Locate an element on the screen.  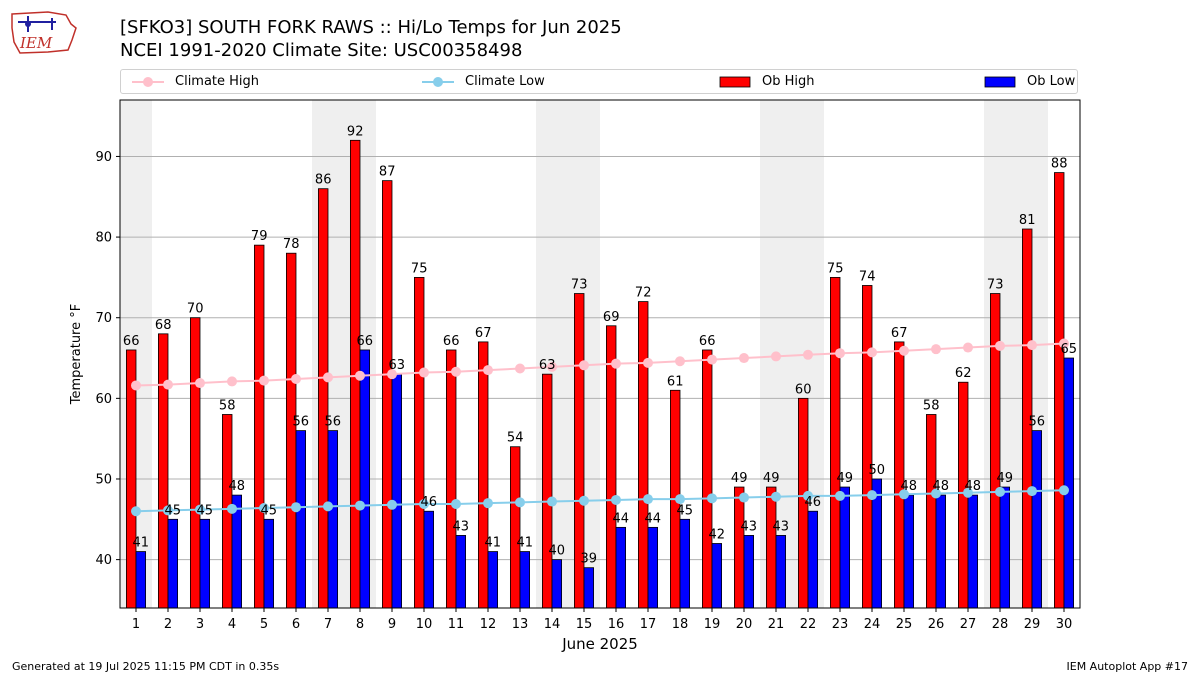
x-tick-label: 21 is located at coordinates (776, 624).